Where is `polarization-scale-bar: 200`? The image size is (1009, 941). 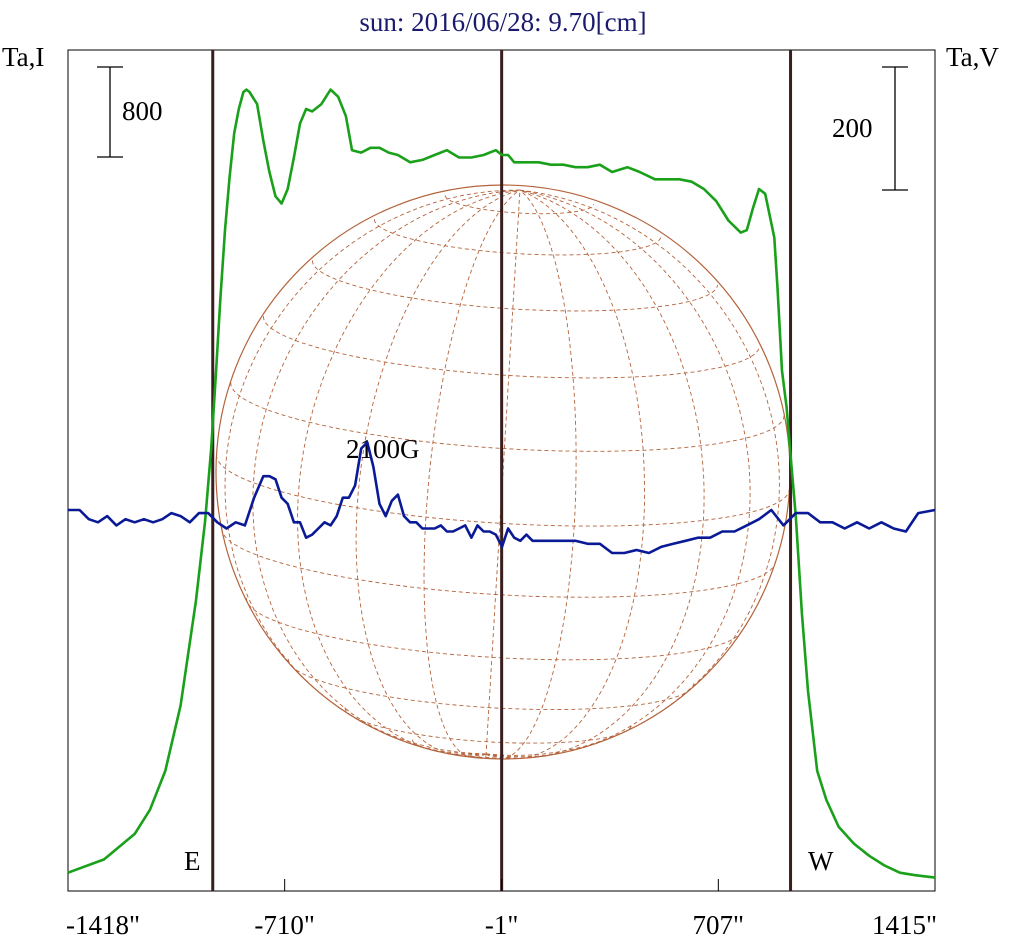
polarization-scale-bar: 200 is located at coordinates (870, 128).